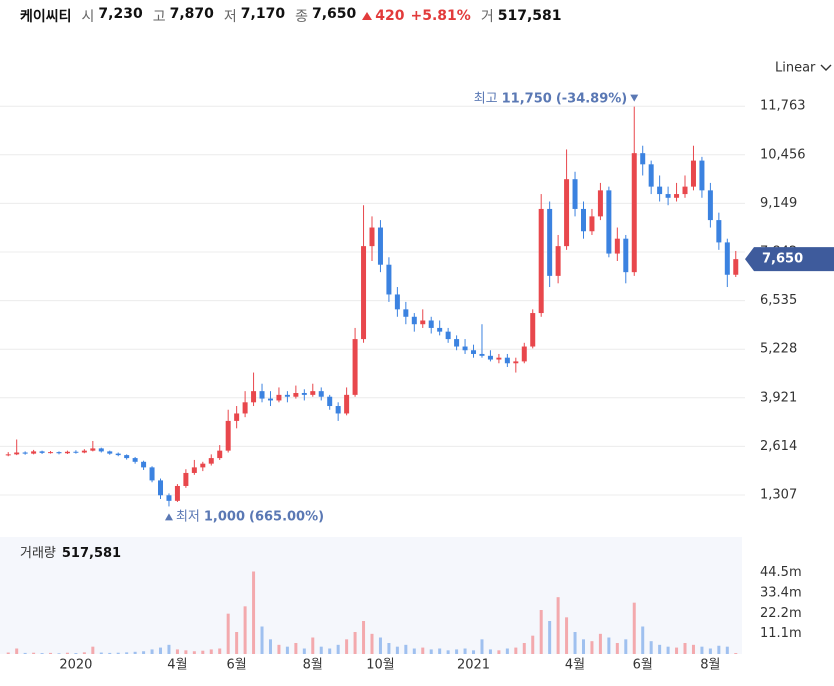  Describe the element at coordinates (781, 592) in the screenshot. I see `y2-tick-label: 33.4m` at that location.